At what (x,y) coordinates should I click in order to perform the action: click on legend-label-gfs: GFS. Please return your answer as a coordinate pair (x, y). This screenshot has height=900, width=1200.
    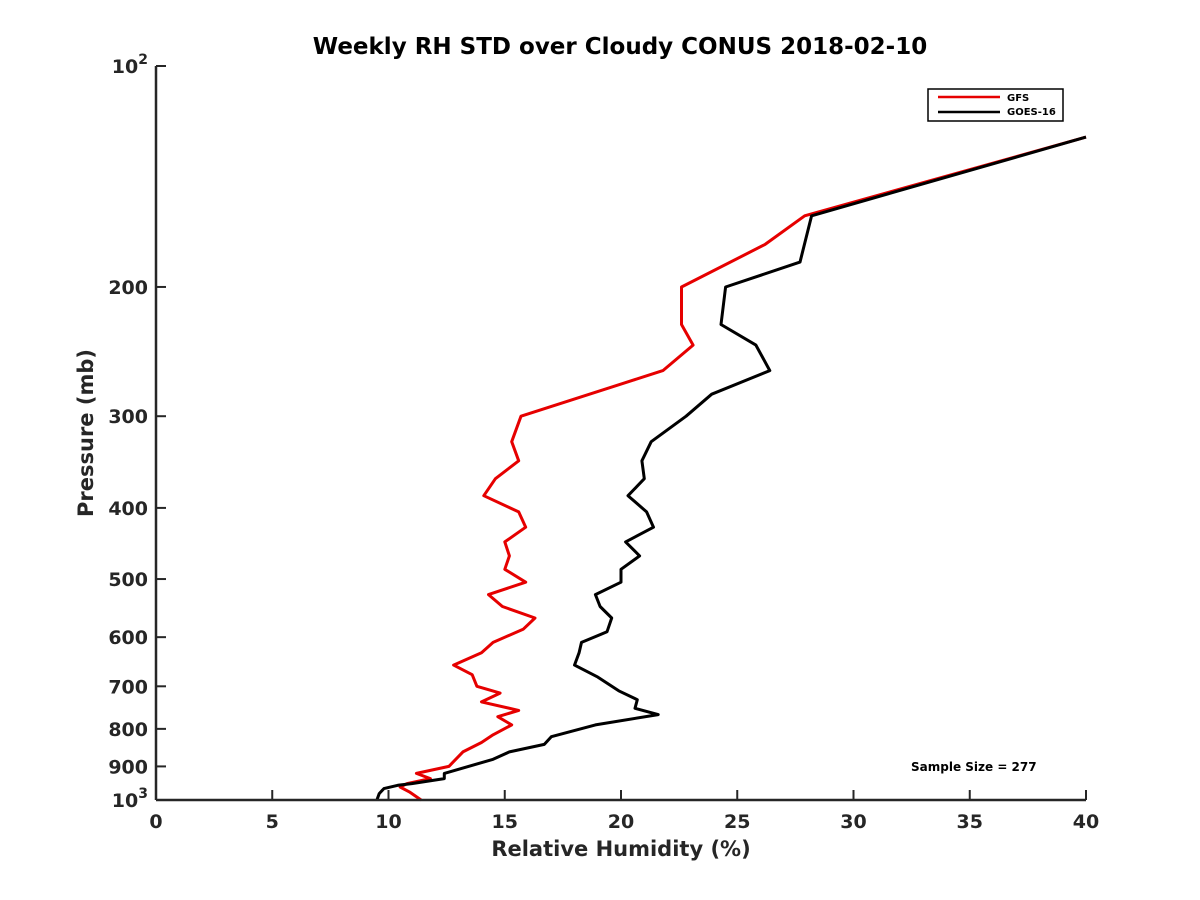
    Looking at the image, I should click on (1018, 98).